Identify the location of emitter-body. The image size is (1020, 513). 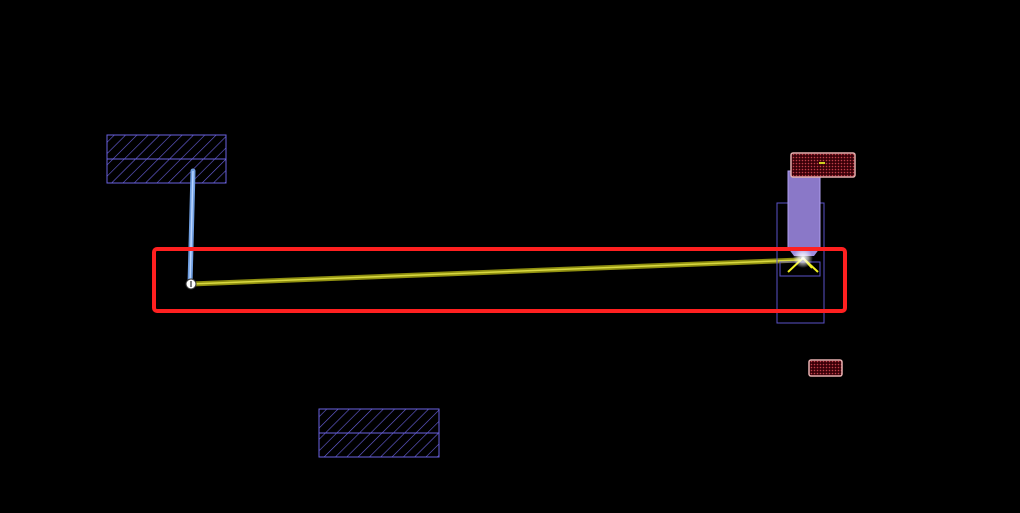
(804, 209).